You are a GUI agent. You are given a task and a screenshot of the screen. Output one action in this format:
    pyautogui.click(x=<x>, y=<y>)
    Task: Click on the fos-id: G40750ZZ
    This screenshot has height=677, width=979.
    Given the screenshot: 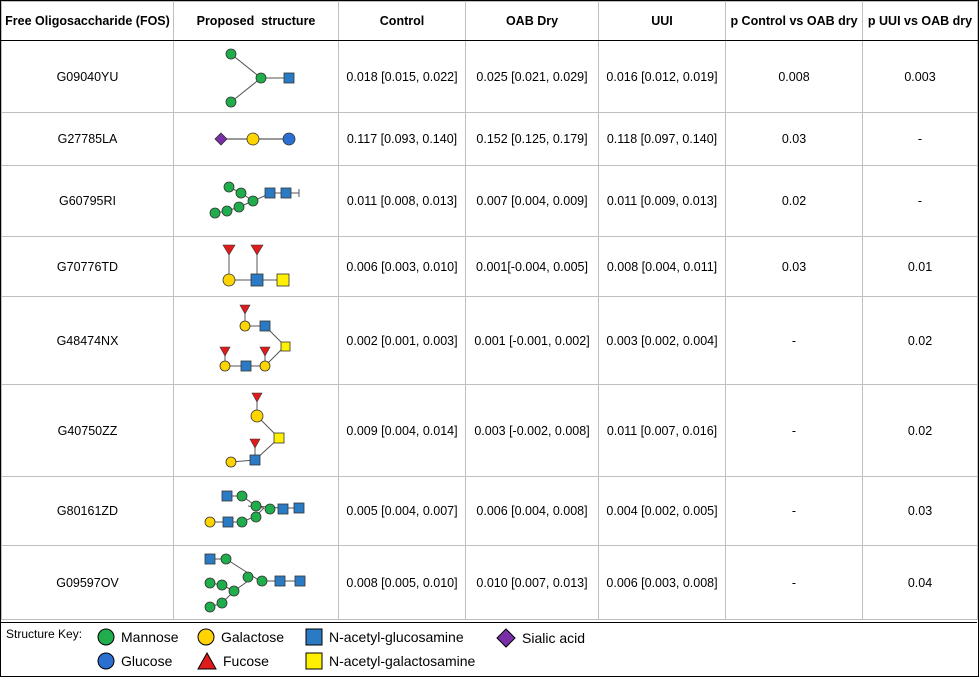 What is the action you would take?
    pyautogui.click(x=87, y=430)
    